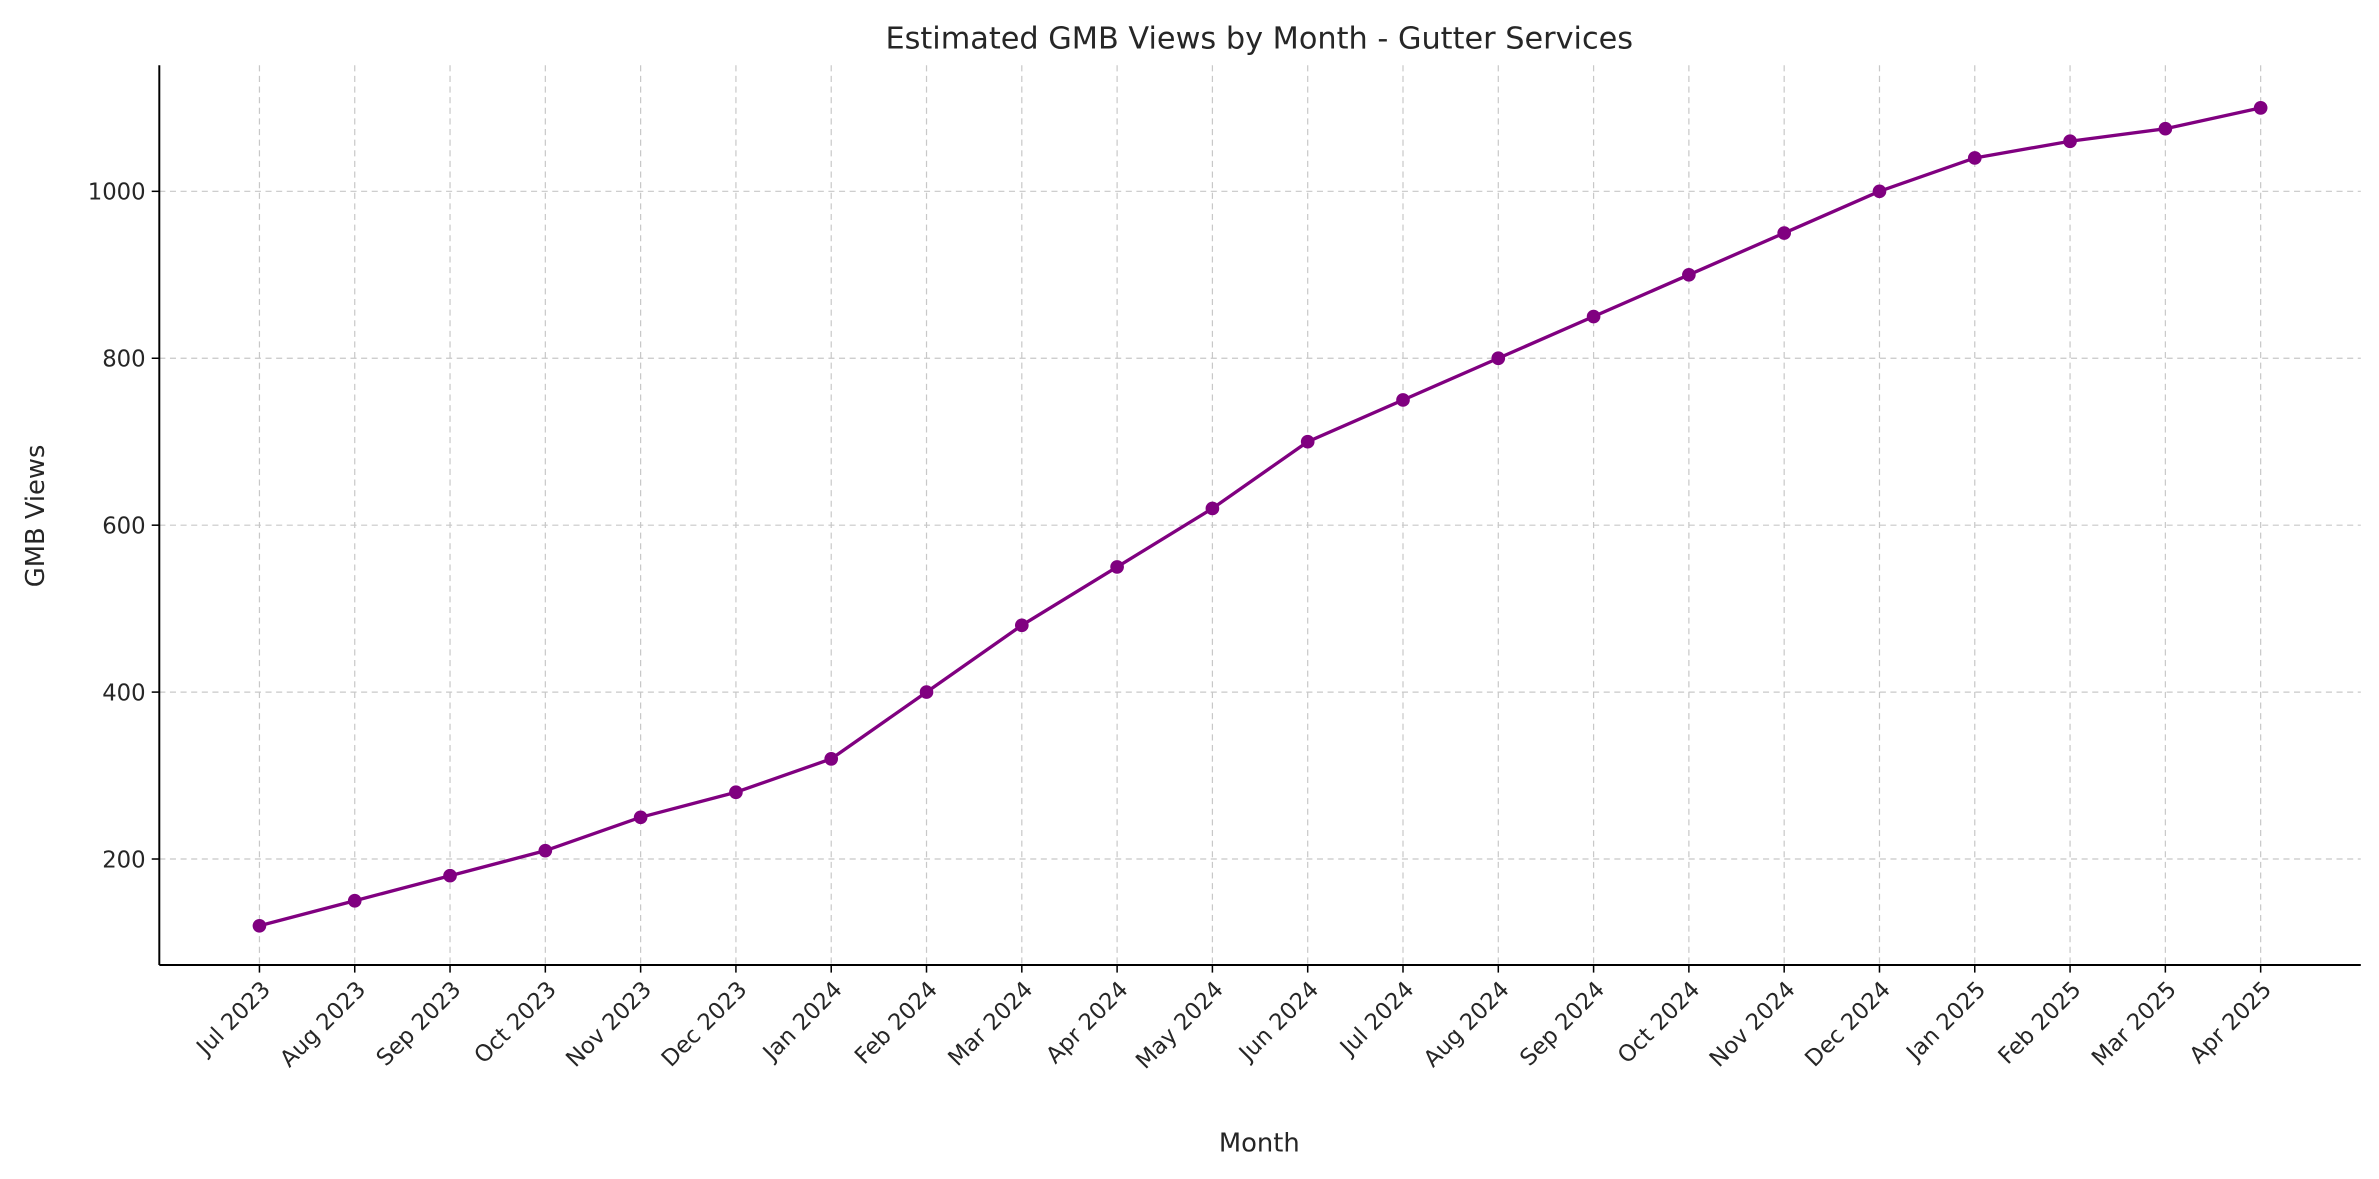  What do you see at coordinates (123, 860) in the screenshot?
I see `y-tick-label: 200` at bounding box center [123, 860].